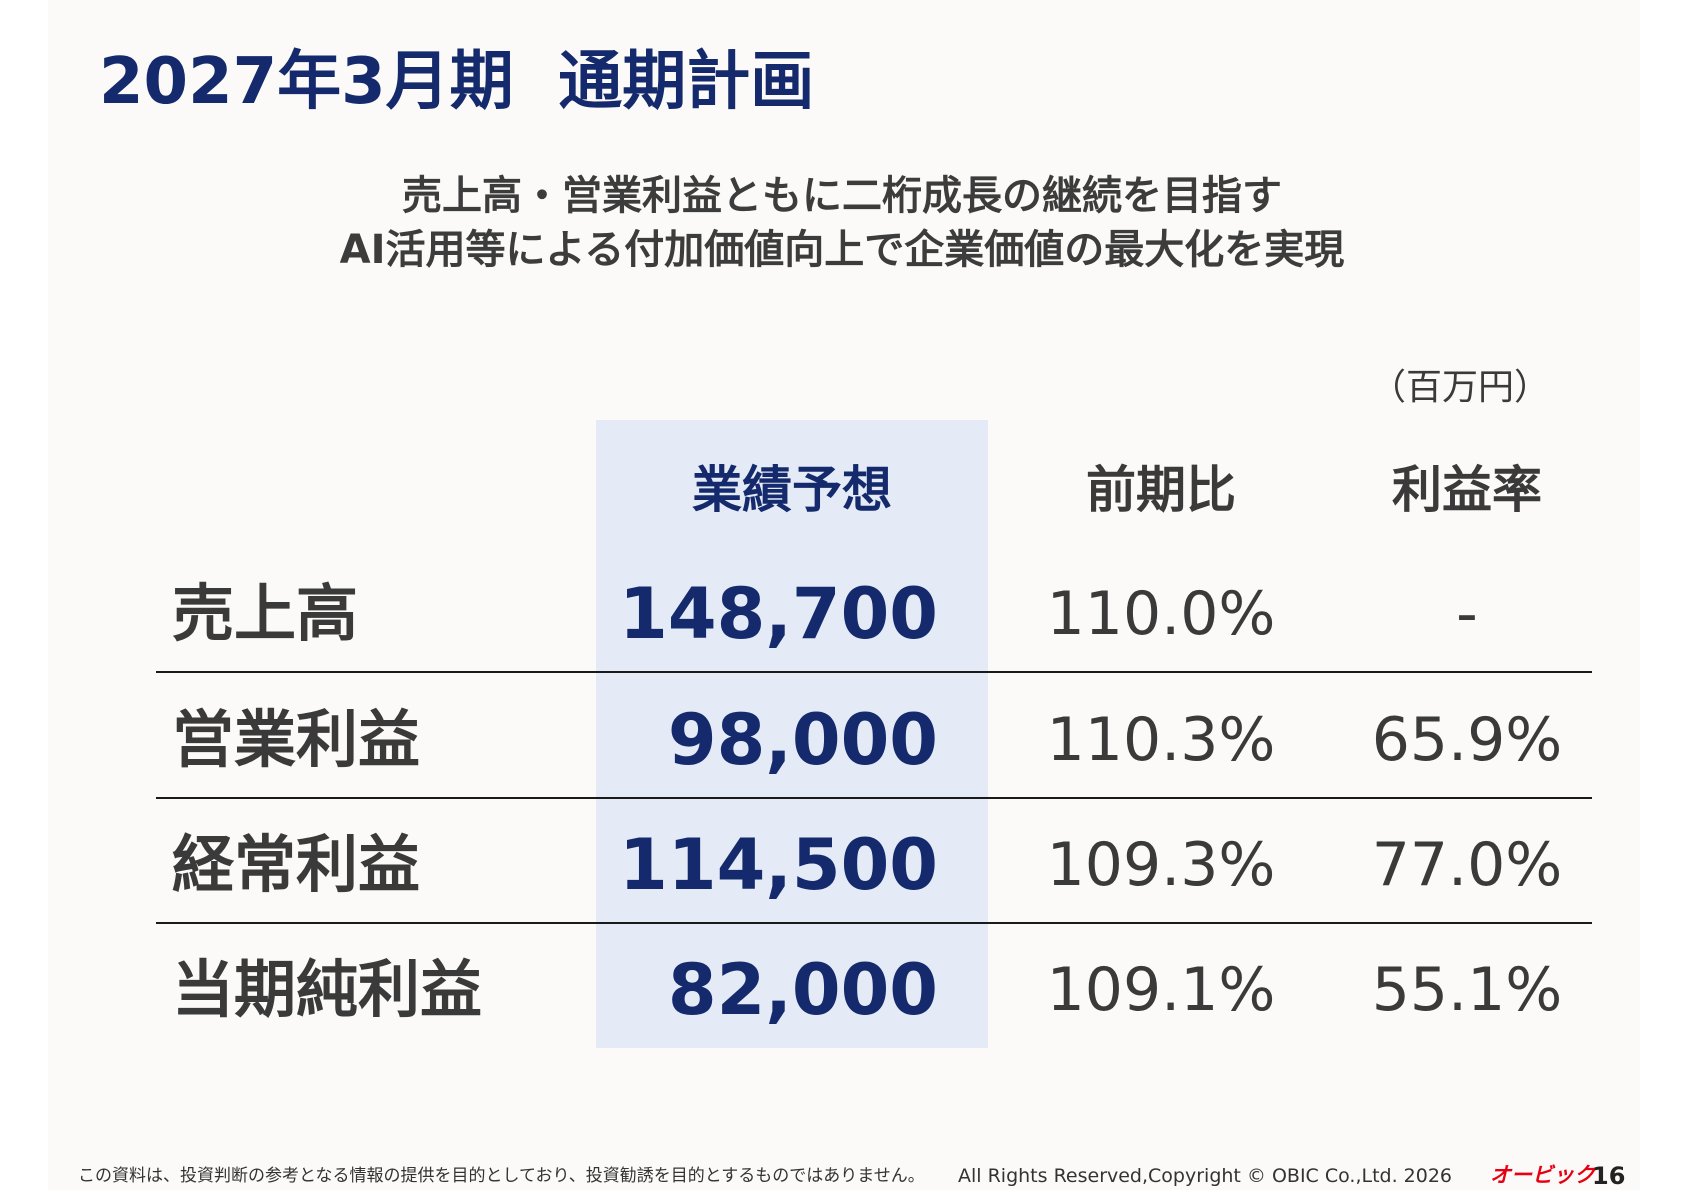 This screenshot has height=1192, width=1684. Describe the element at coordinates (1467, 865) in the screenshot. I see `margin-value: 77.0%` at that location.